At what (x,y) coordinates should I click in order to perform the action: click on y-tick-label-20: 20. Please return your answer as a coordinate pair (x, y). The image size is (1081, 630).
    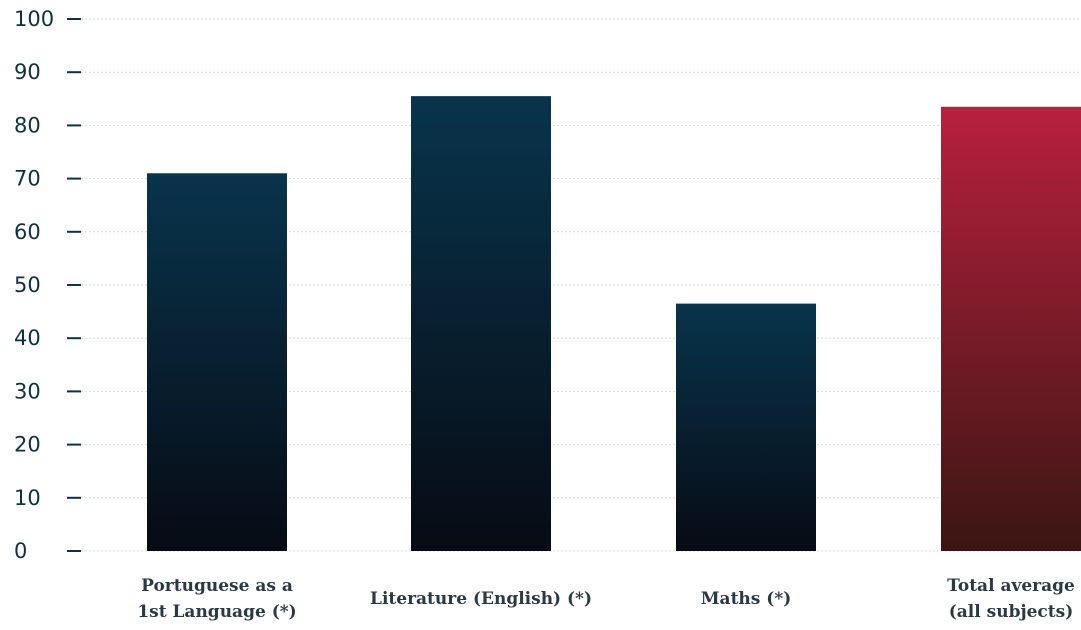
    Looking at the image, I should click on (27, 445).